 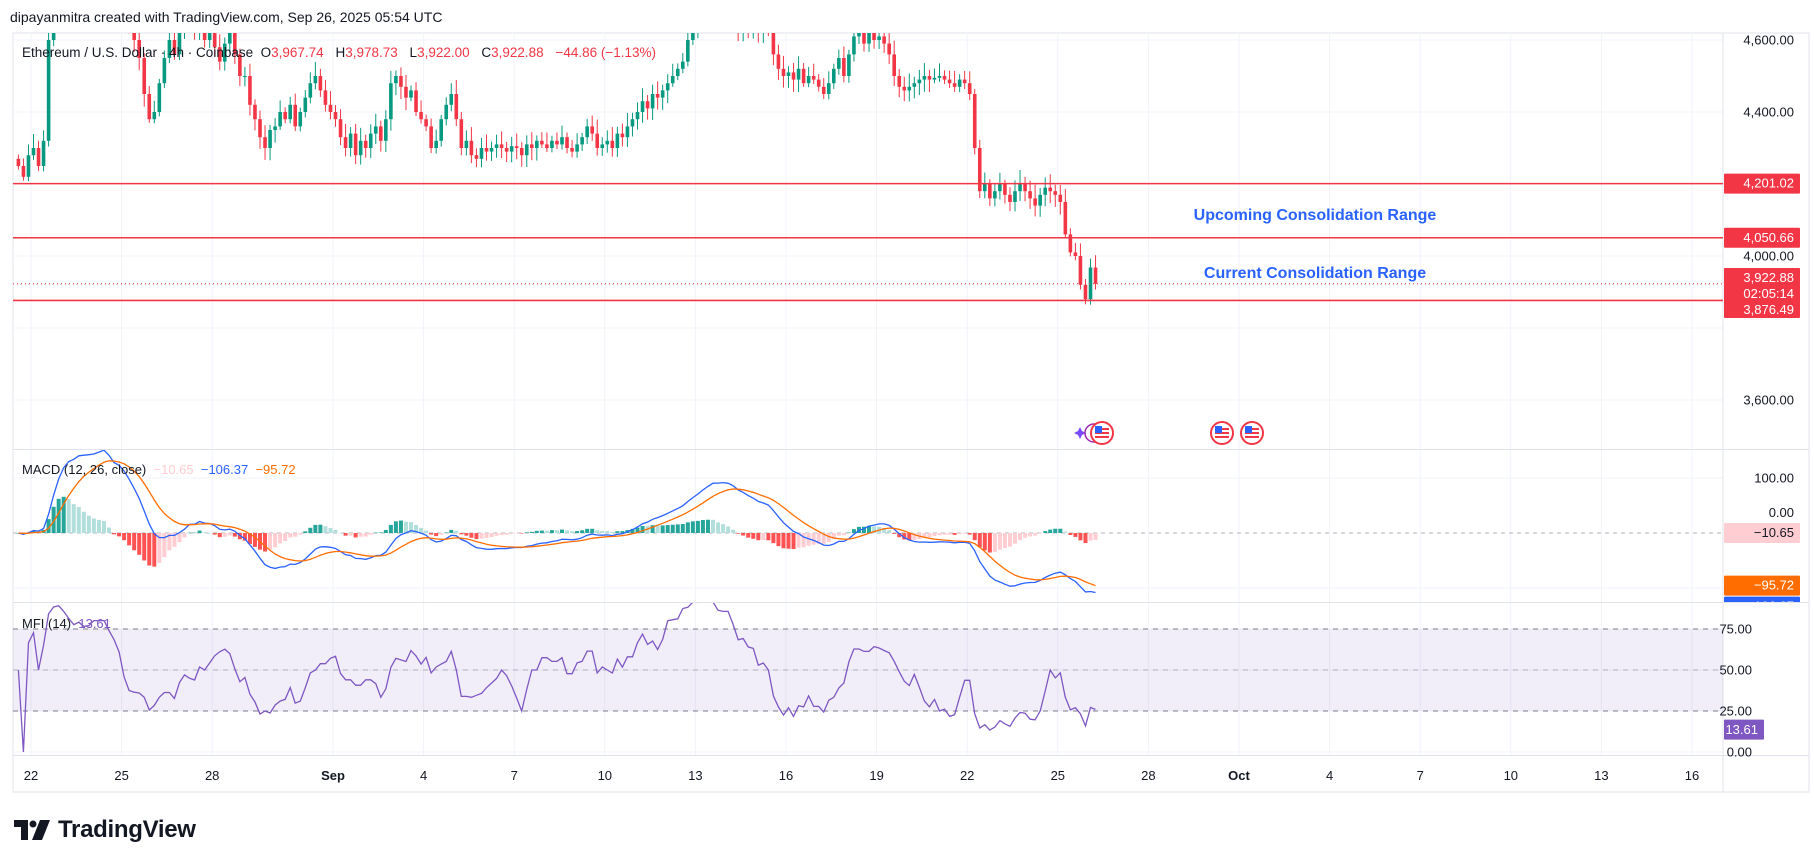 What do you see at coordinates (861, 775) in the screenshot?
I see `time-axis: 22 25 28 Sep 4 7 10 13 16 19 22 25 28 Oct 4 7 10 13 16` at bounding box center [861, 775].